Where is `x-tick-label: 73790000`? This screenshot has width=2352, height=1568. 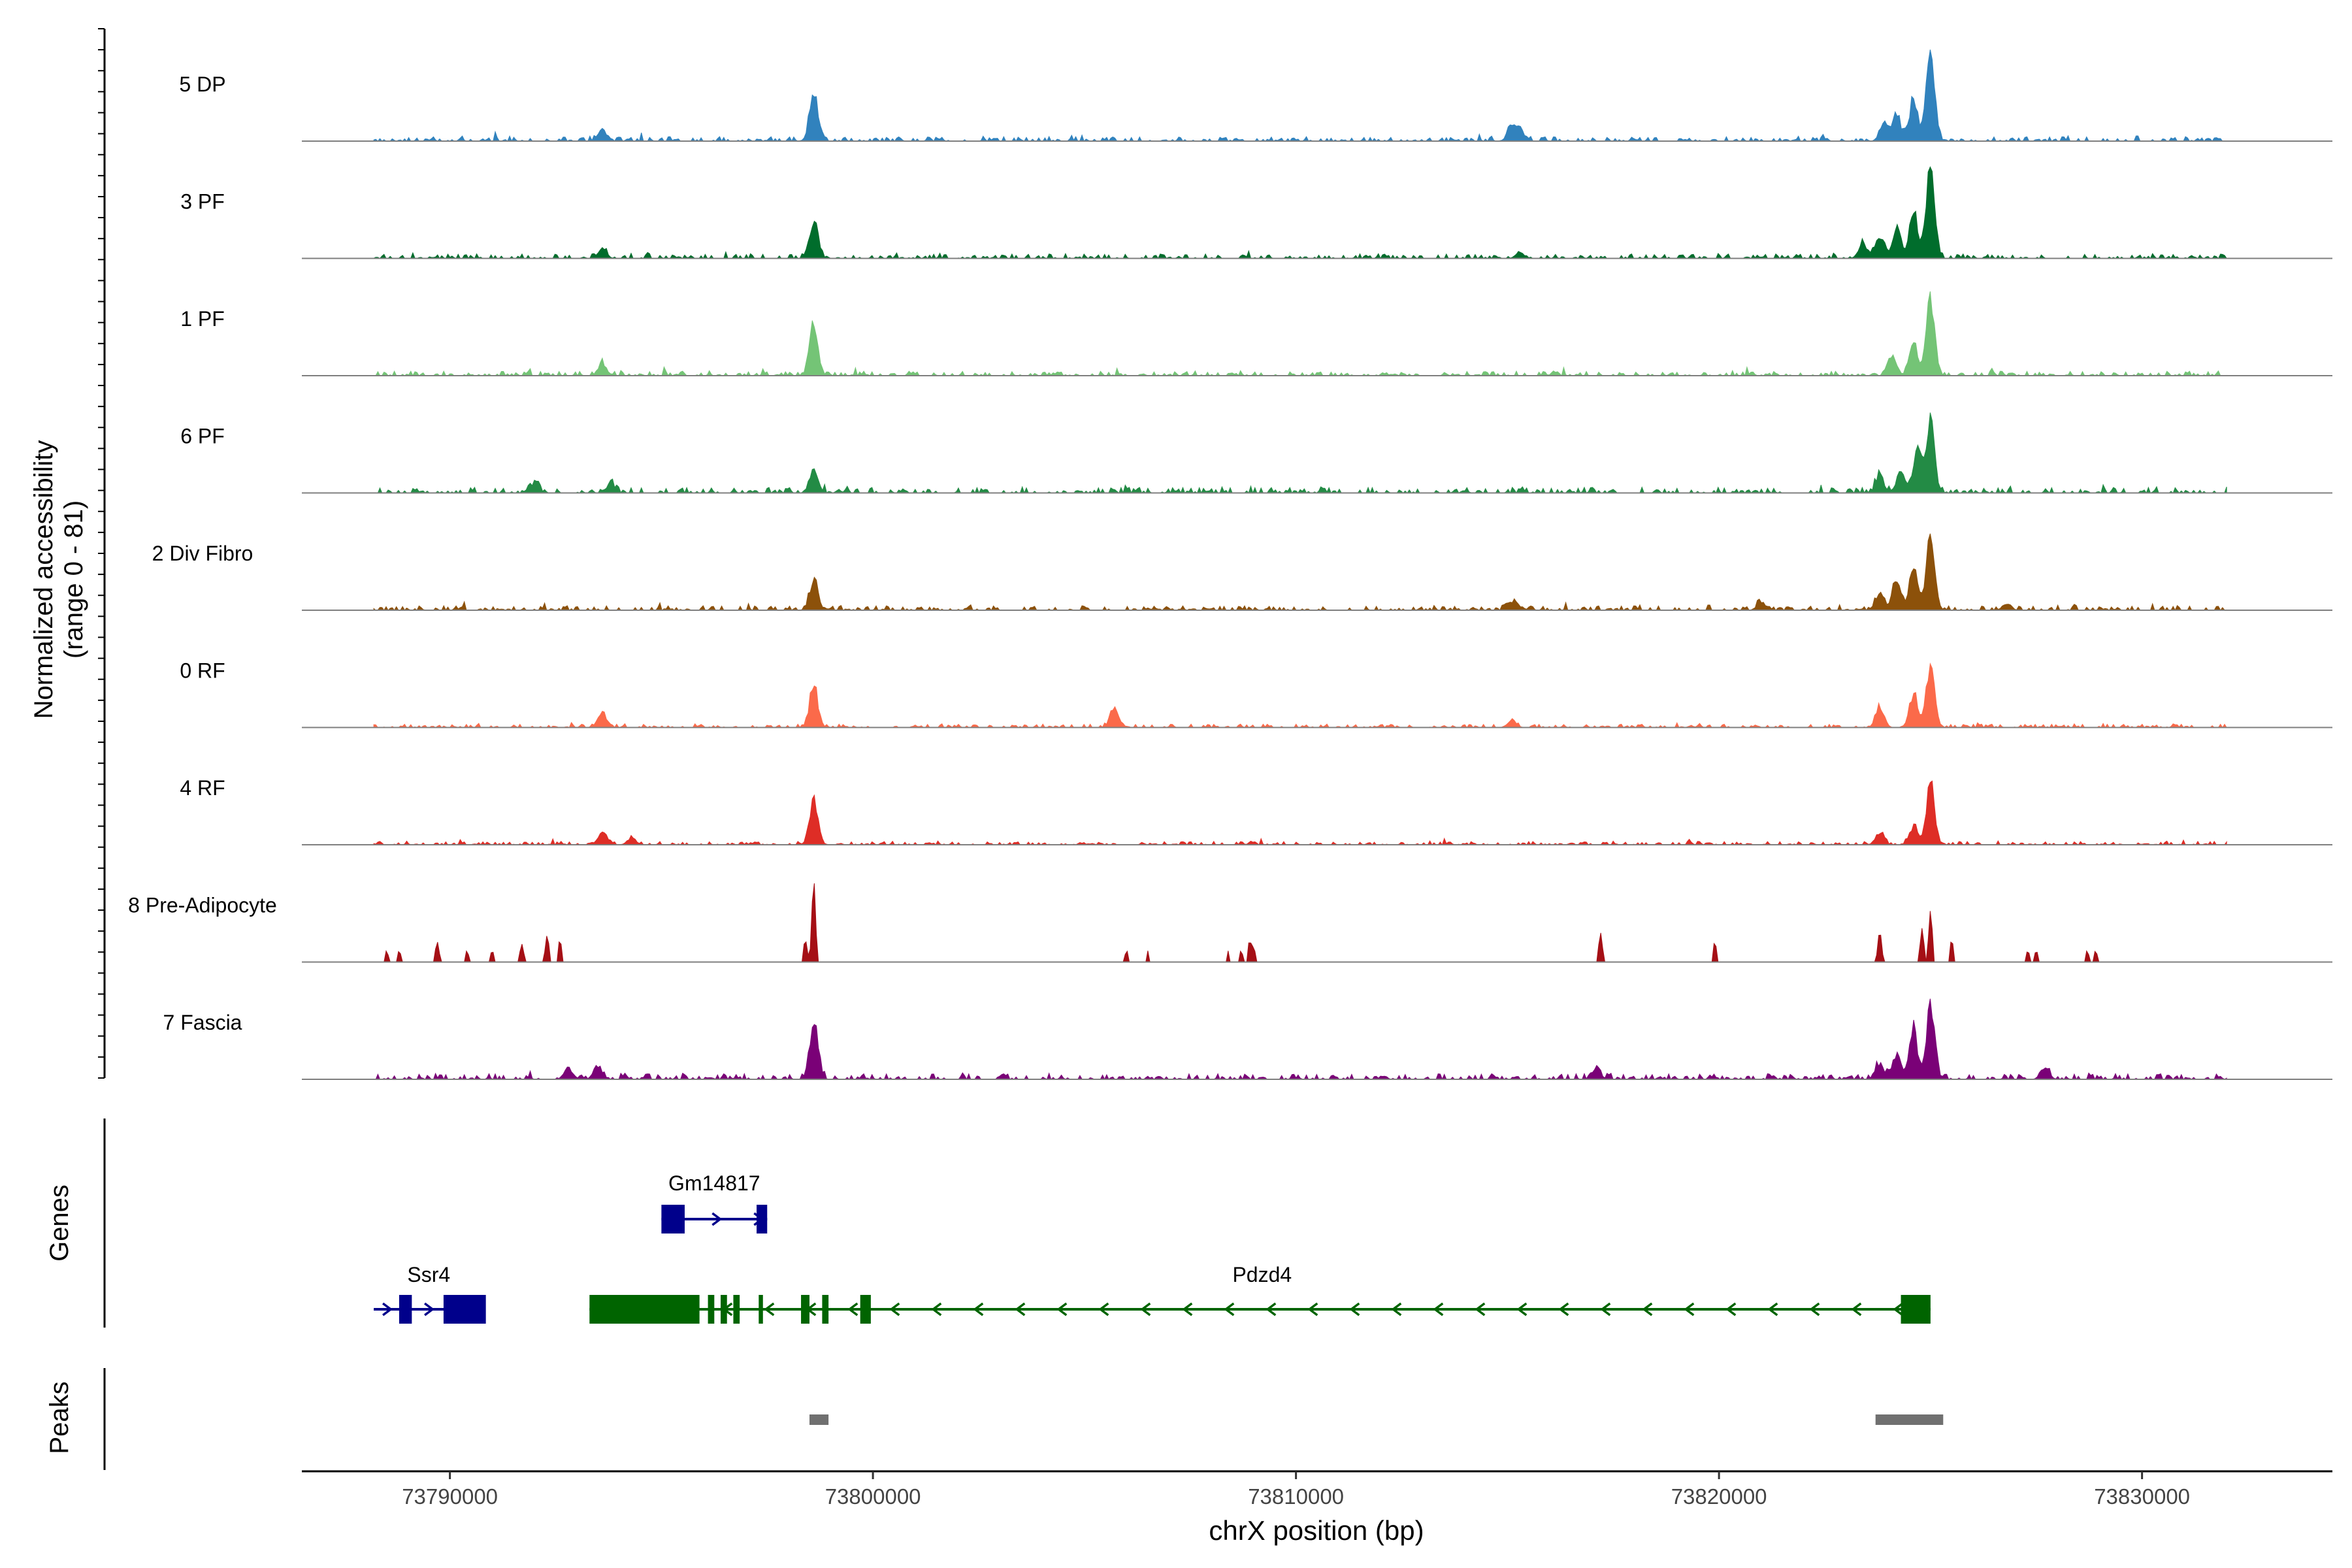 x-tick-label: 73790000 is located at coordinates (450, 1496).